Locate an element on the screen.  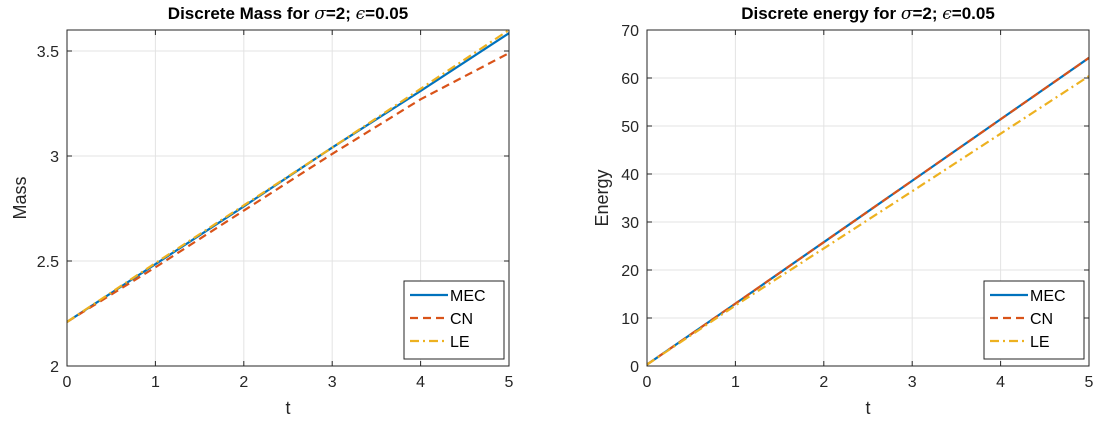
chart-1-y-tick-label: 3.5 is located at coordinates (48, 52).